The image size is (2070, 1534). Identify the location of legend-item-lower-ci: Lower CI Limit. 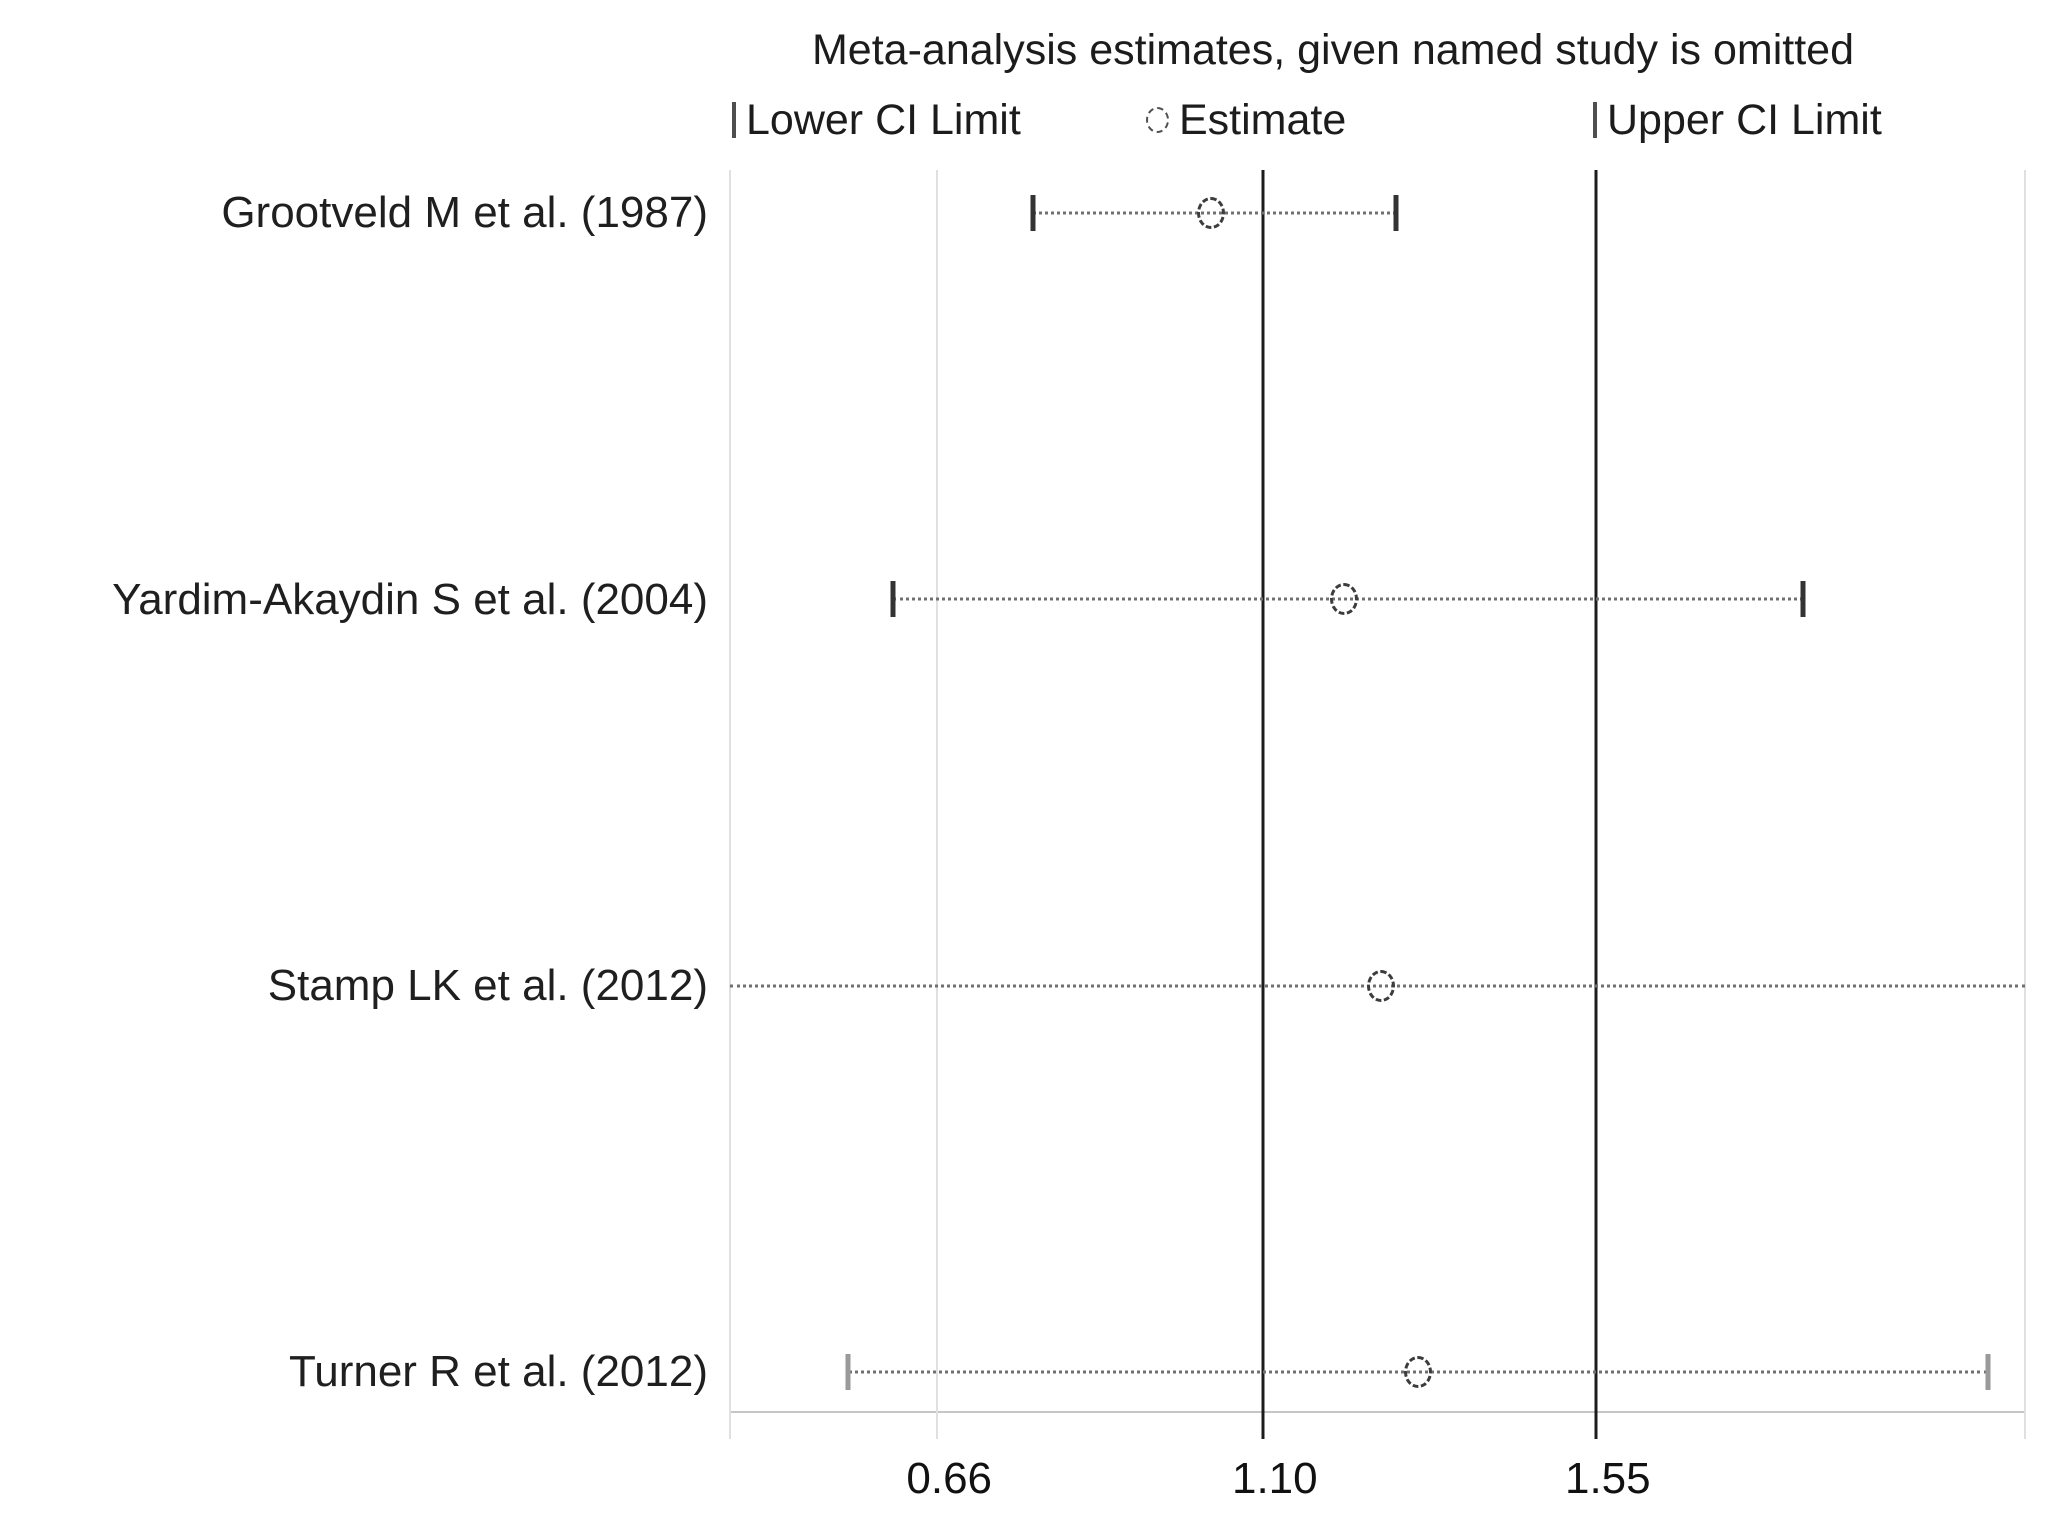
(876, 120).